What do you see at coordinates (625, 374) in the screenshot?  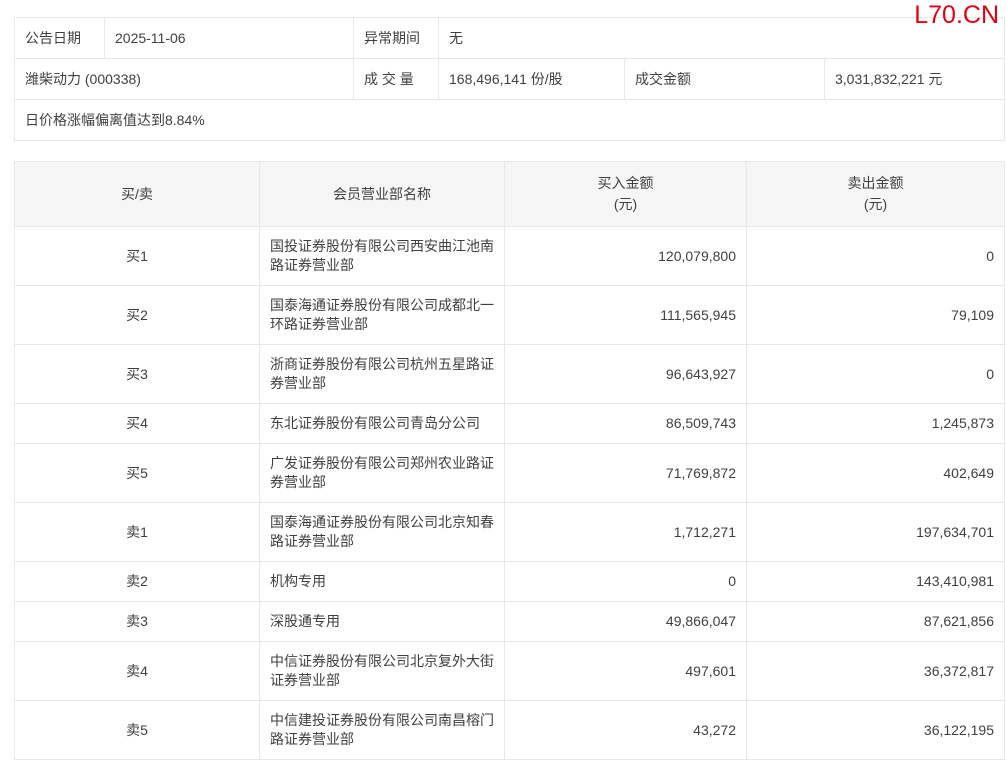 I see `row-buy-amount: 96,643,927` at bounding box center [625, 374].